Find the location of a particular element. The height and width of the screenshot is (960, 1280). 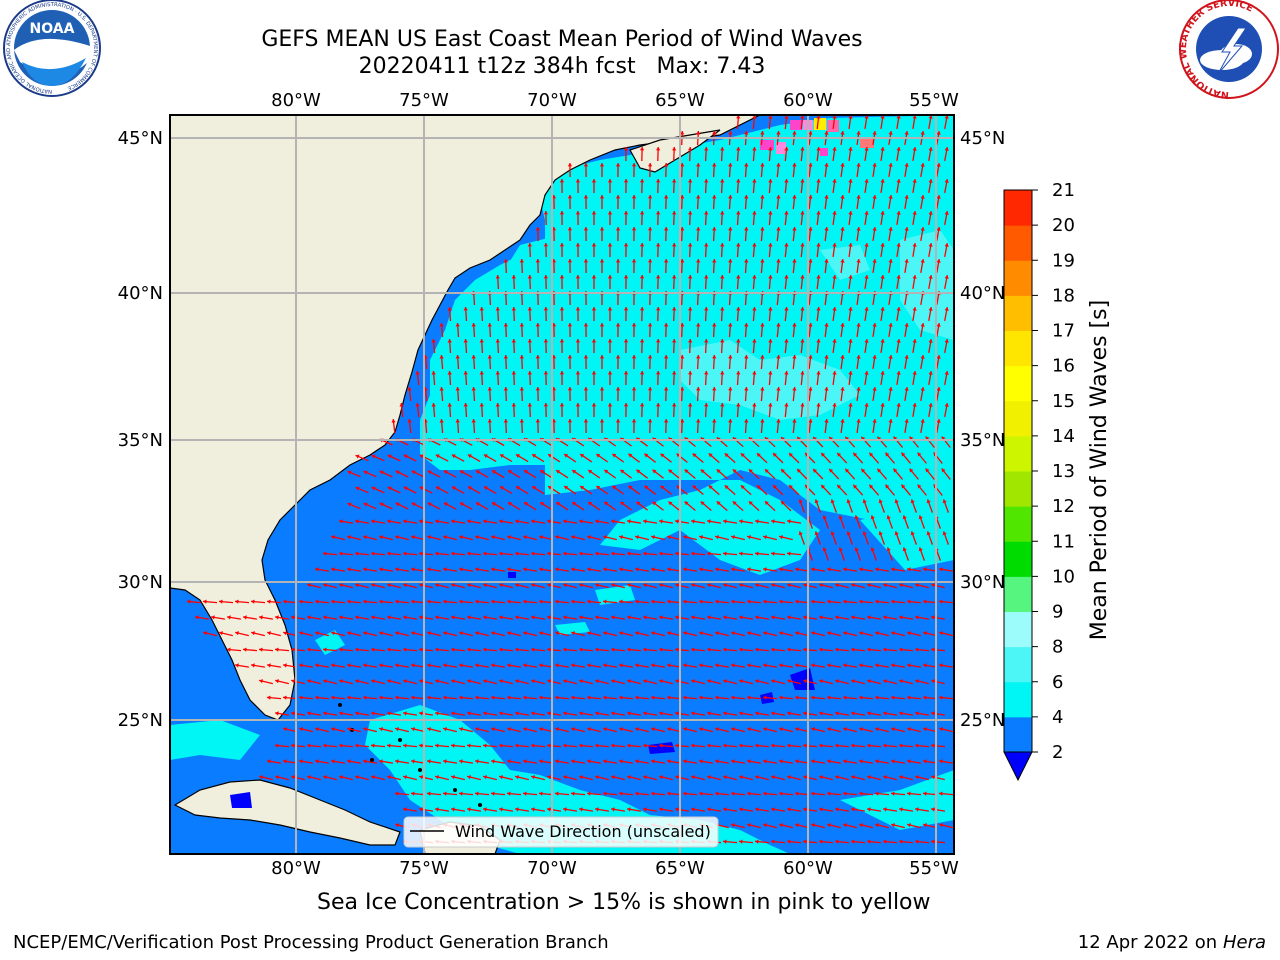

noaa-center-text: NOAA is located at coordinates (52, 29).